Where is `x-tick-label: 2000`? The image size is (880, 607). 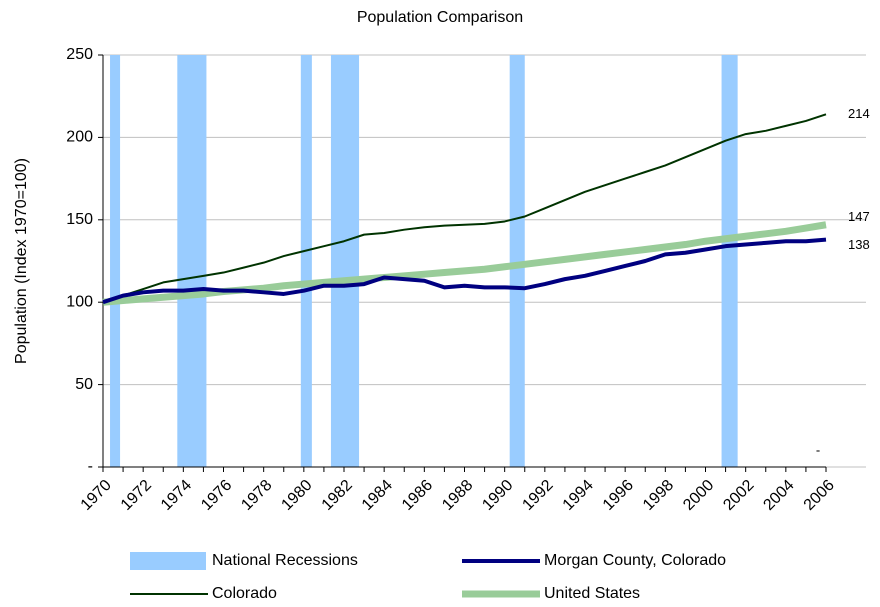 x-tick-label: 2000 is located at coordinates (698, 495).